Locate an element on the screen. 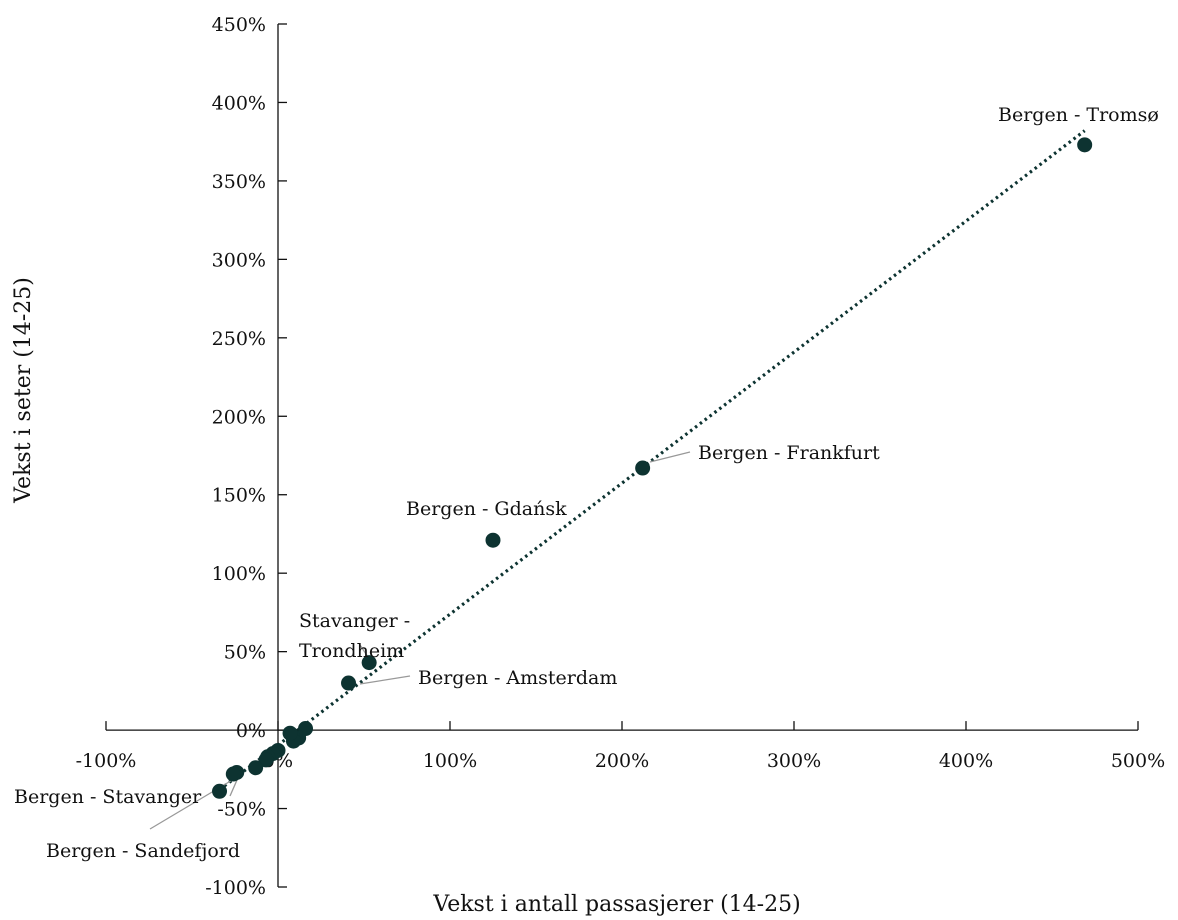 The width and height of the screenshot is (1178, 920). y-tick-label: -100% is located at coordinates (235, 888).